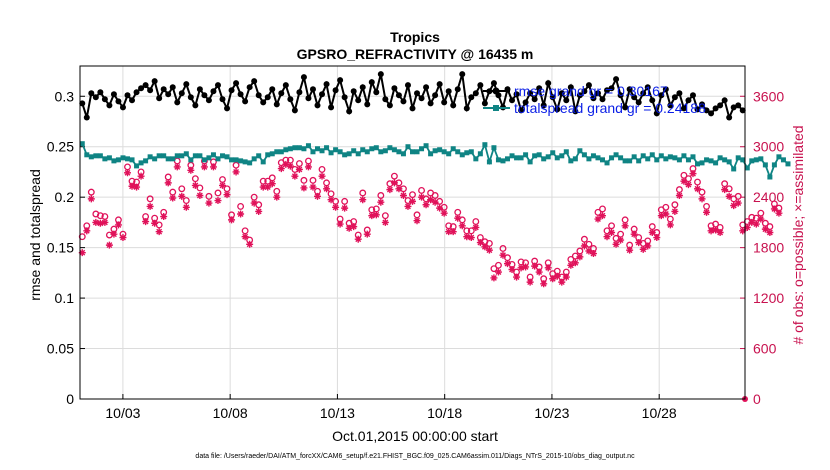  Describe the element at coordinates (551, 413) in the screenshot. I see `x-tick-label: 10/23` at that location.